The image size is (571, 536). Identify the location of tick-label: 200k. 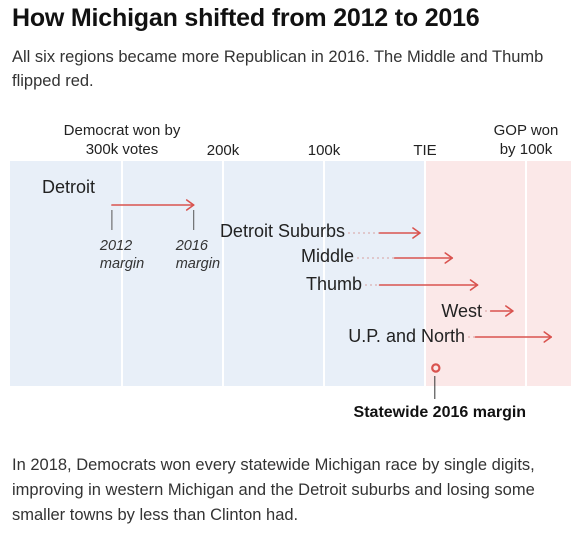
(223, 150).